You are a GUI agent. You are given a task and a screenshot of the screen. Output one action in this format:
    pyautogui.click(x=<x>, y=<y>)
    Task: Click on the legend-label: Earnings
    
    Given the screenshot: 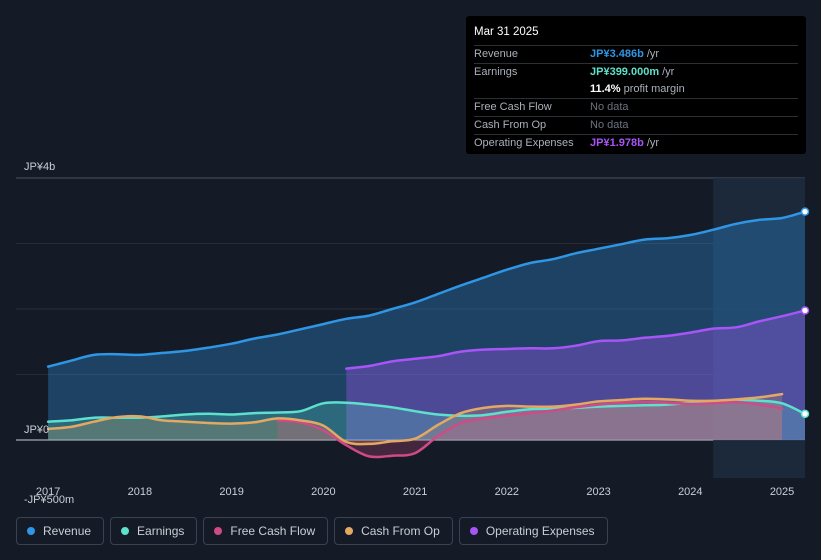 What is the action you would take?
    pyautogui.click(x=161, y=531)
    